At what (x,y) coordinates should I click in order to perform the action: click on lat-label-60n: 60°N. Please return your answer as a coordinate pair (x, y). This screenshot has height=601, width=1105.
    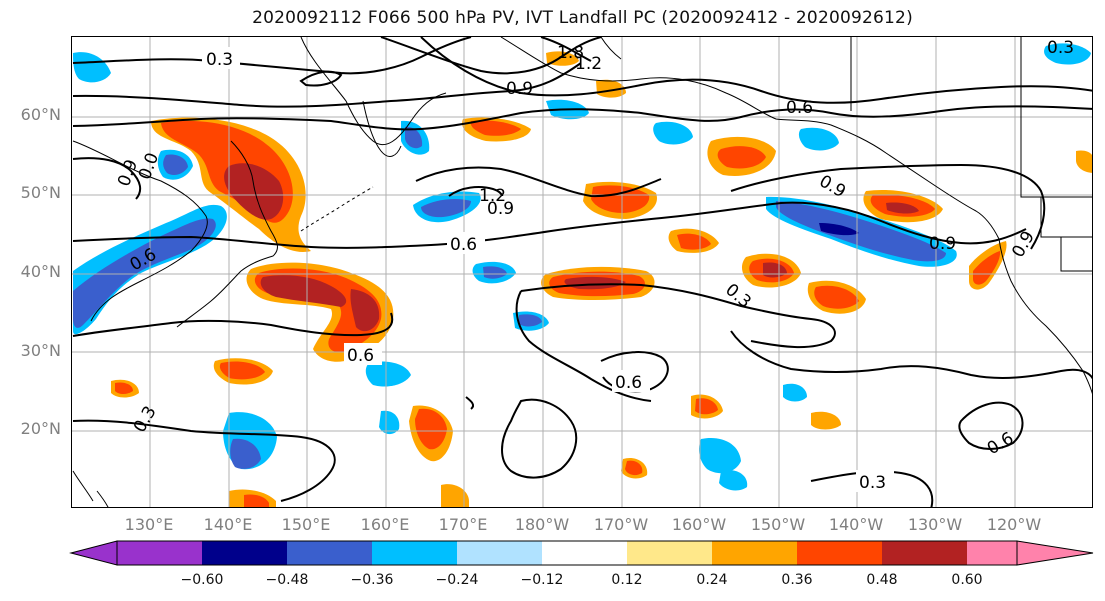
    Looking at the image, I should click on (40, 114).